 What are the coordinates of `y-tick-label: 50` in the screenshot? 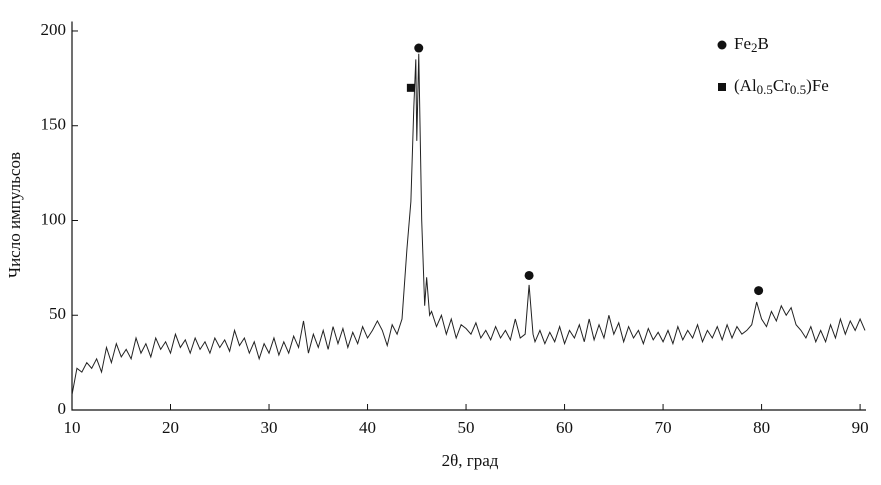 It's located at (57, 313).